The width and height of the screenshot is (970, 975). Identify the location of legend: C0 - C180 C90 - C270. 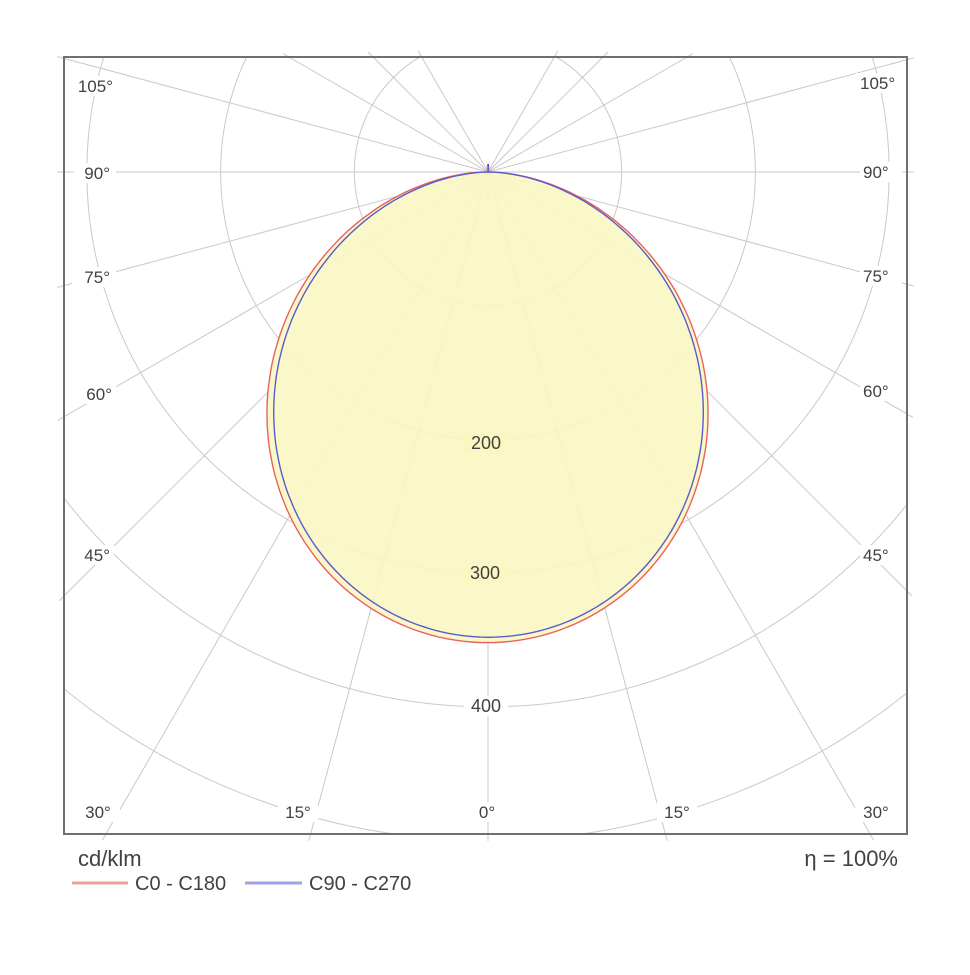
(241, 884).